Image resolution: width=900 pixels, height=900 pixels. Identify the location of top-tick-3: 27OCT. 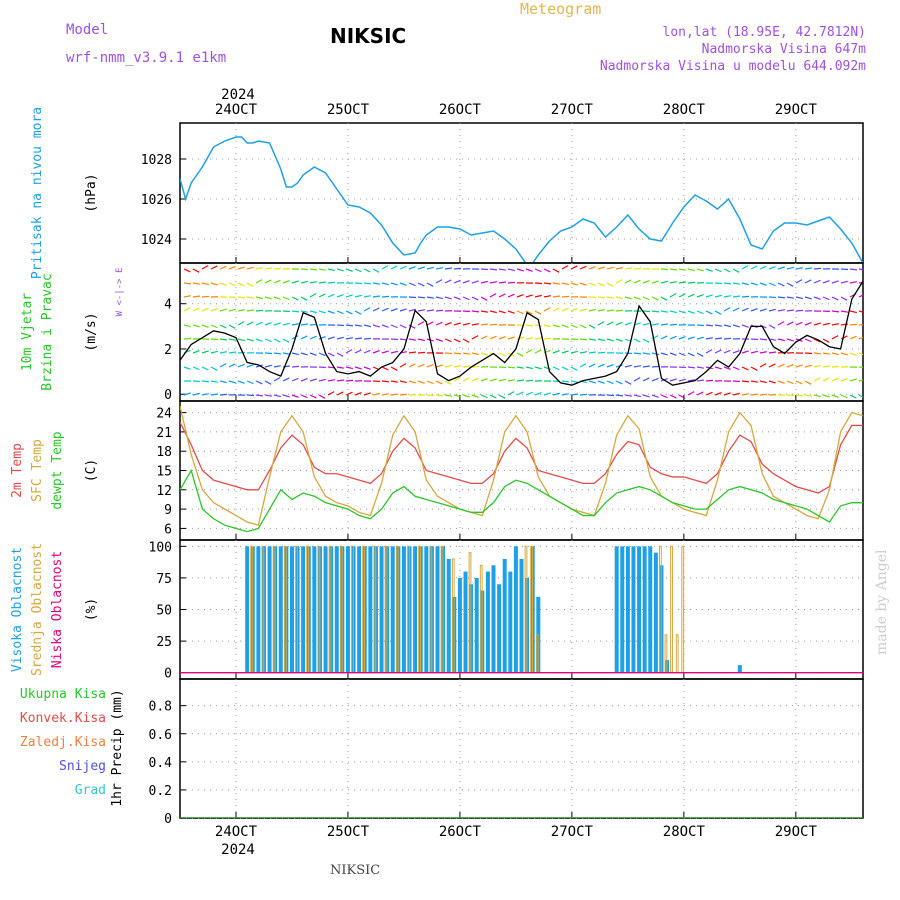
(572, 110).